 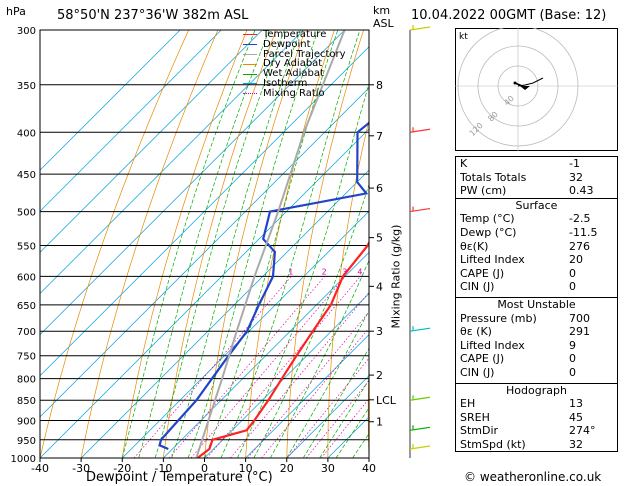 What do you see at coordinates (294, 84) in the screenshot?
I see `legend-item-isotherm: Isotherm` at bounding box center [294, 84].